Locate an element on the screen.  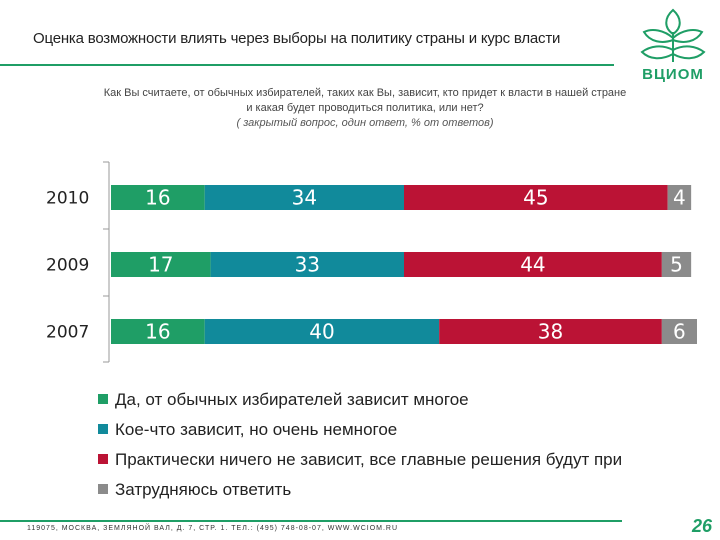
data-label: 6 is located at coordinates (679, 332).